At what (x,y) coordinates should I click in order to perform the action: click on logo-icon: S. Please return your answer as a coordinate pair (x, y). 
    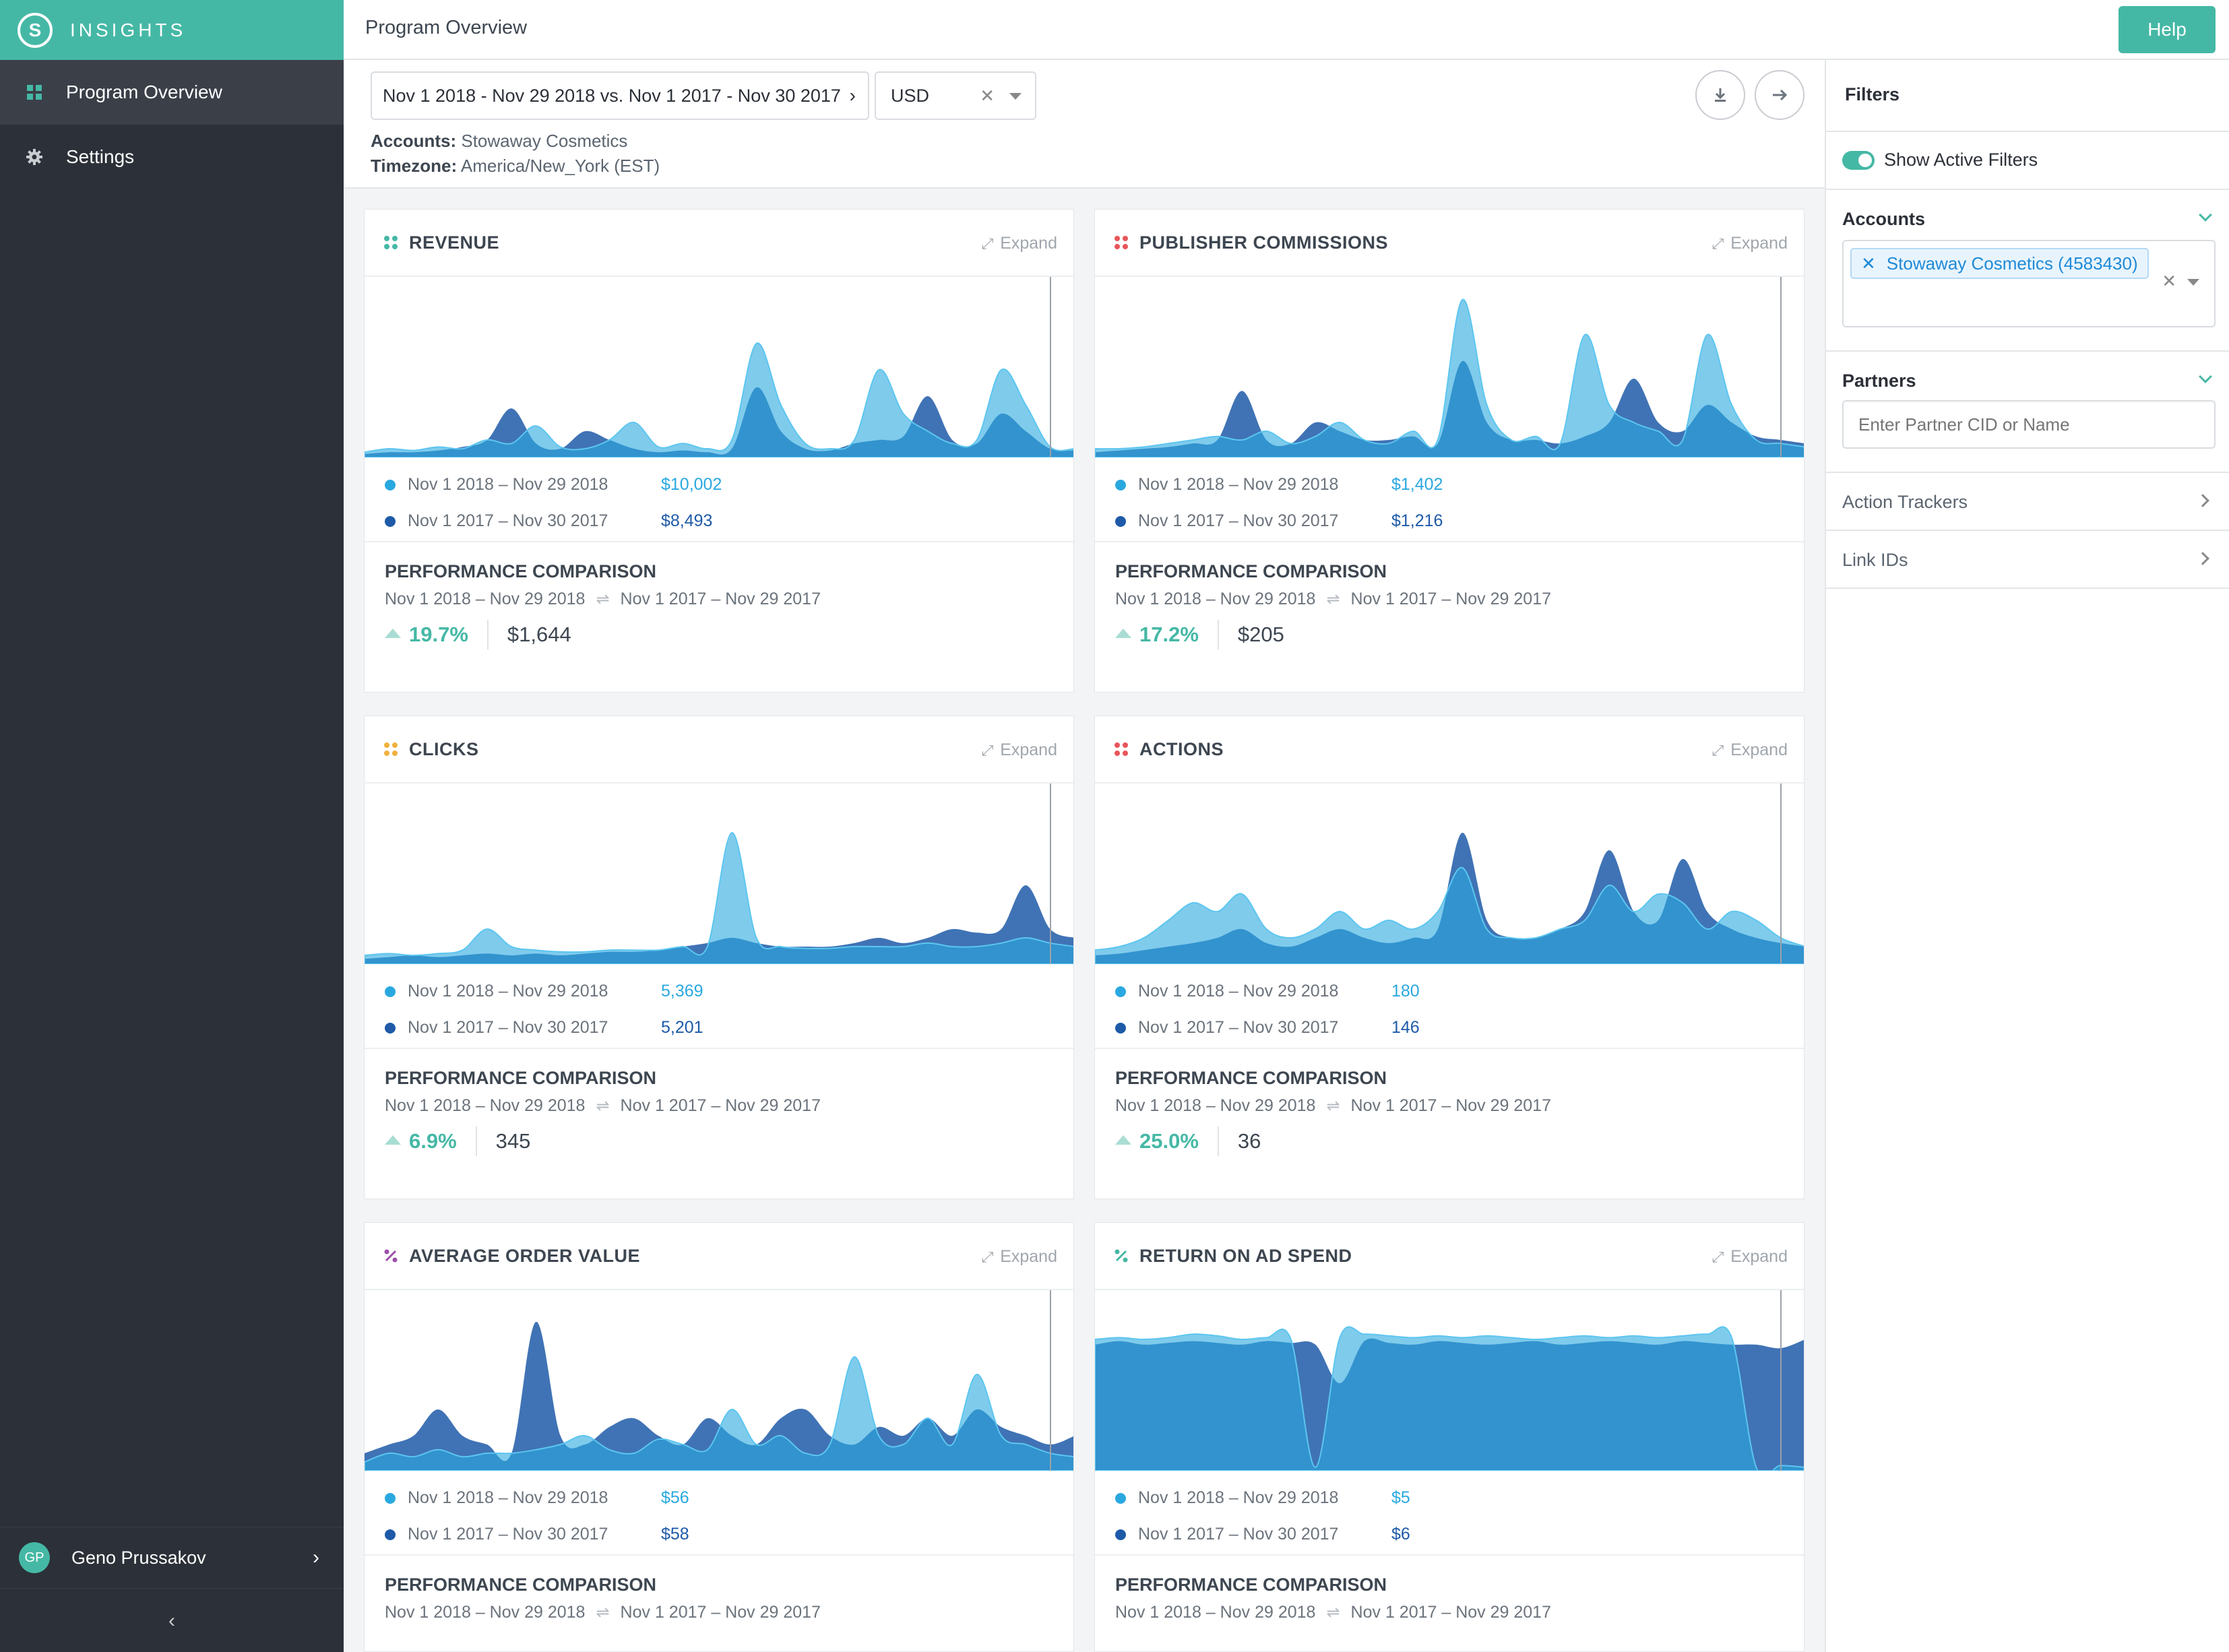
    Looking at the image, I should click on (35, 30).